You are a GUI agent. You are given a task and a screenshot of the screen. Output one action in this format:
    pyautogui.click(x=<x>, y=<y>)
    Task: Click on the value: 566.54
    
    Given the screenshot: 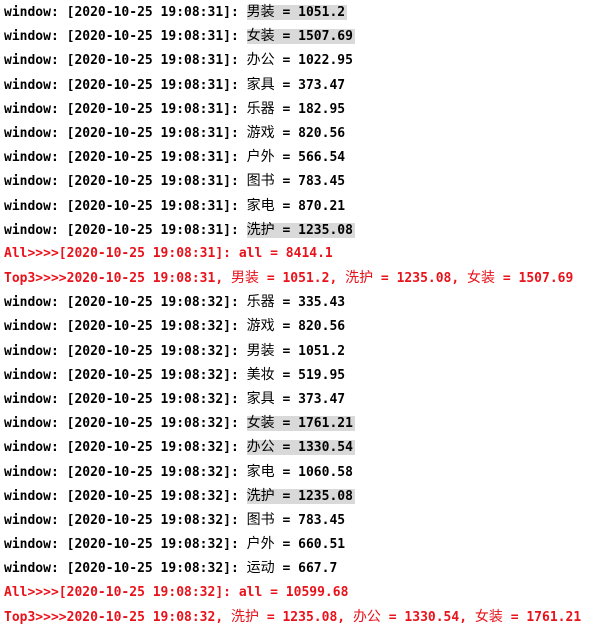 What is the action you would take?
    pyautogui.click(x=322, y=158)
    